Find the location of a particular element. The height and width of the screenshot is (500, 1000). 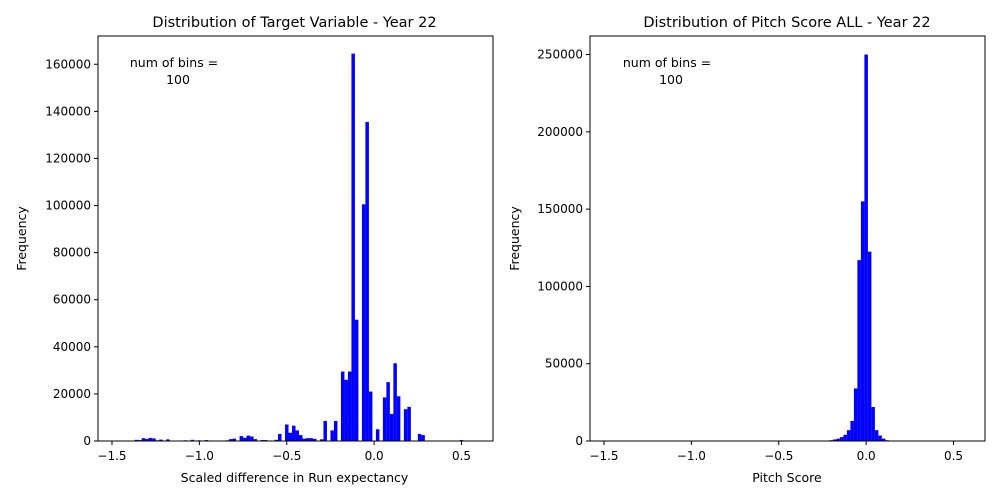

x-axis-label: Scaled difference in Run expectancy is located at coordinates (295, 477).